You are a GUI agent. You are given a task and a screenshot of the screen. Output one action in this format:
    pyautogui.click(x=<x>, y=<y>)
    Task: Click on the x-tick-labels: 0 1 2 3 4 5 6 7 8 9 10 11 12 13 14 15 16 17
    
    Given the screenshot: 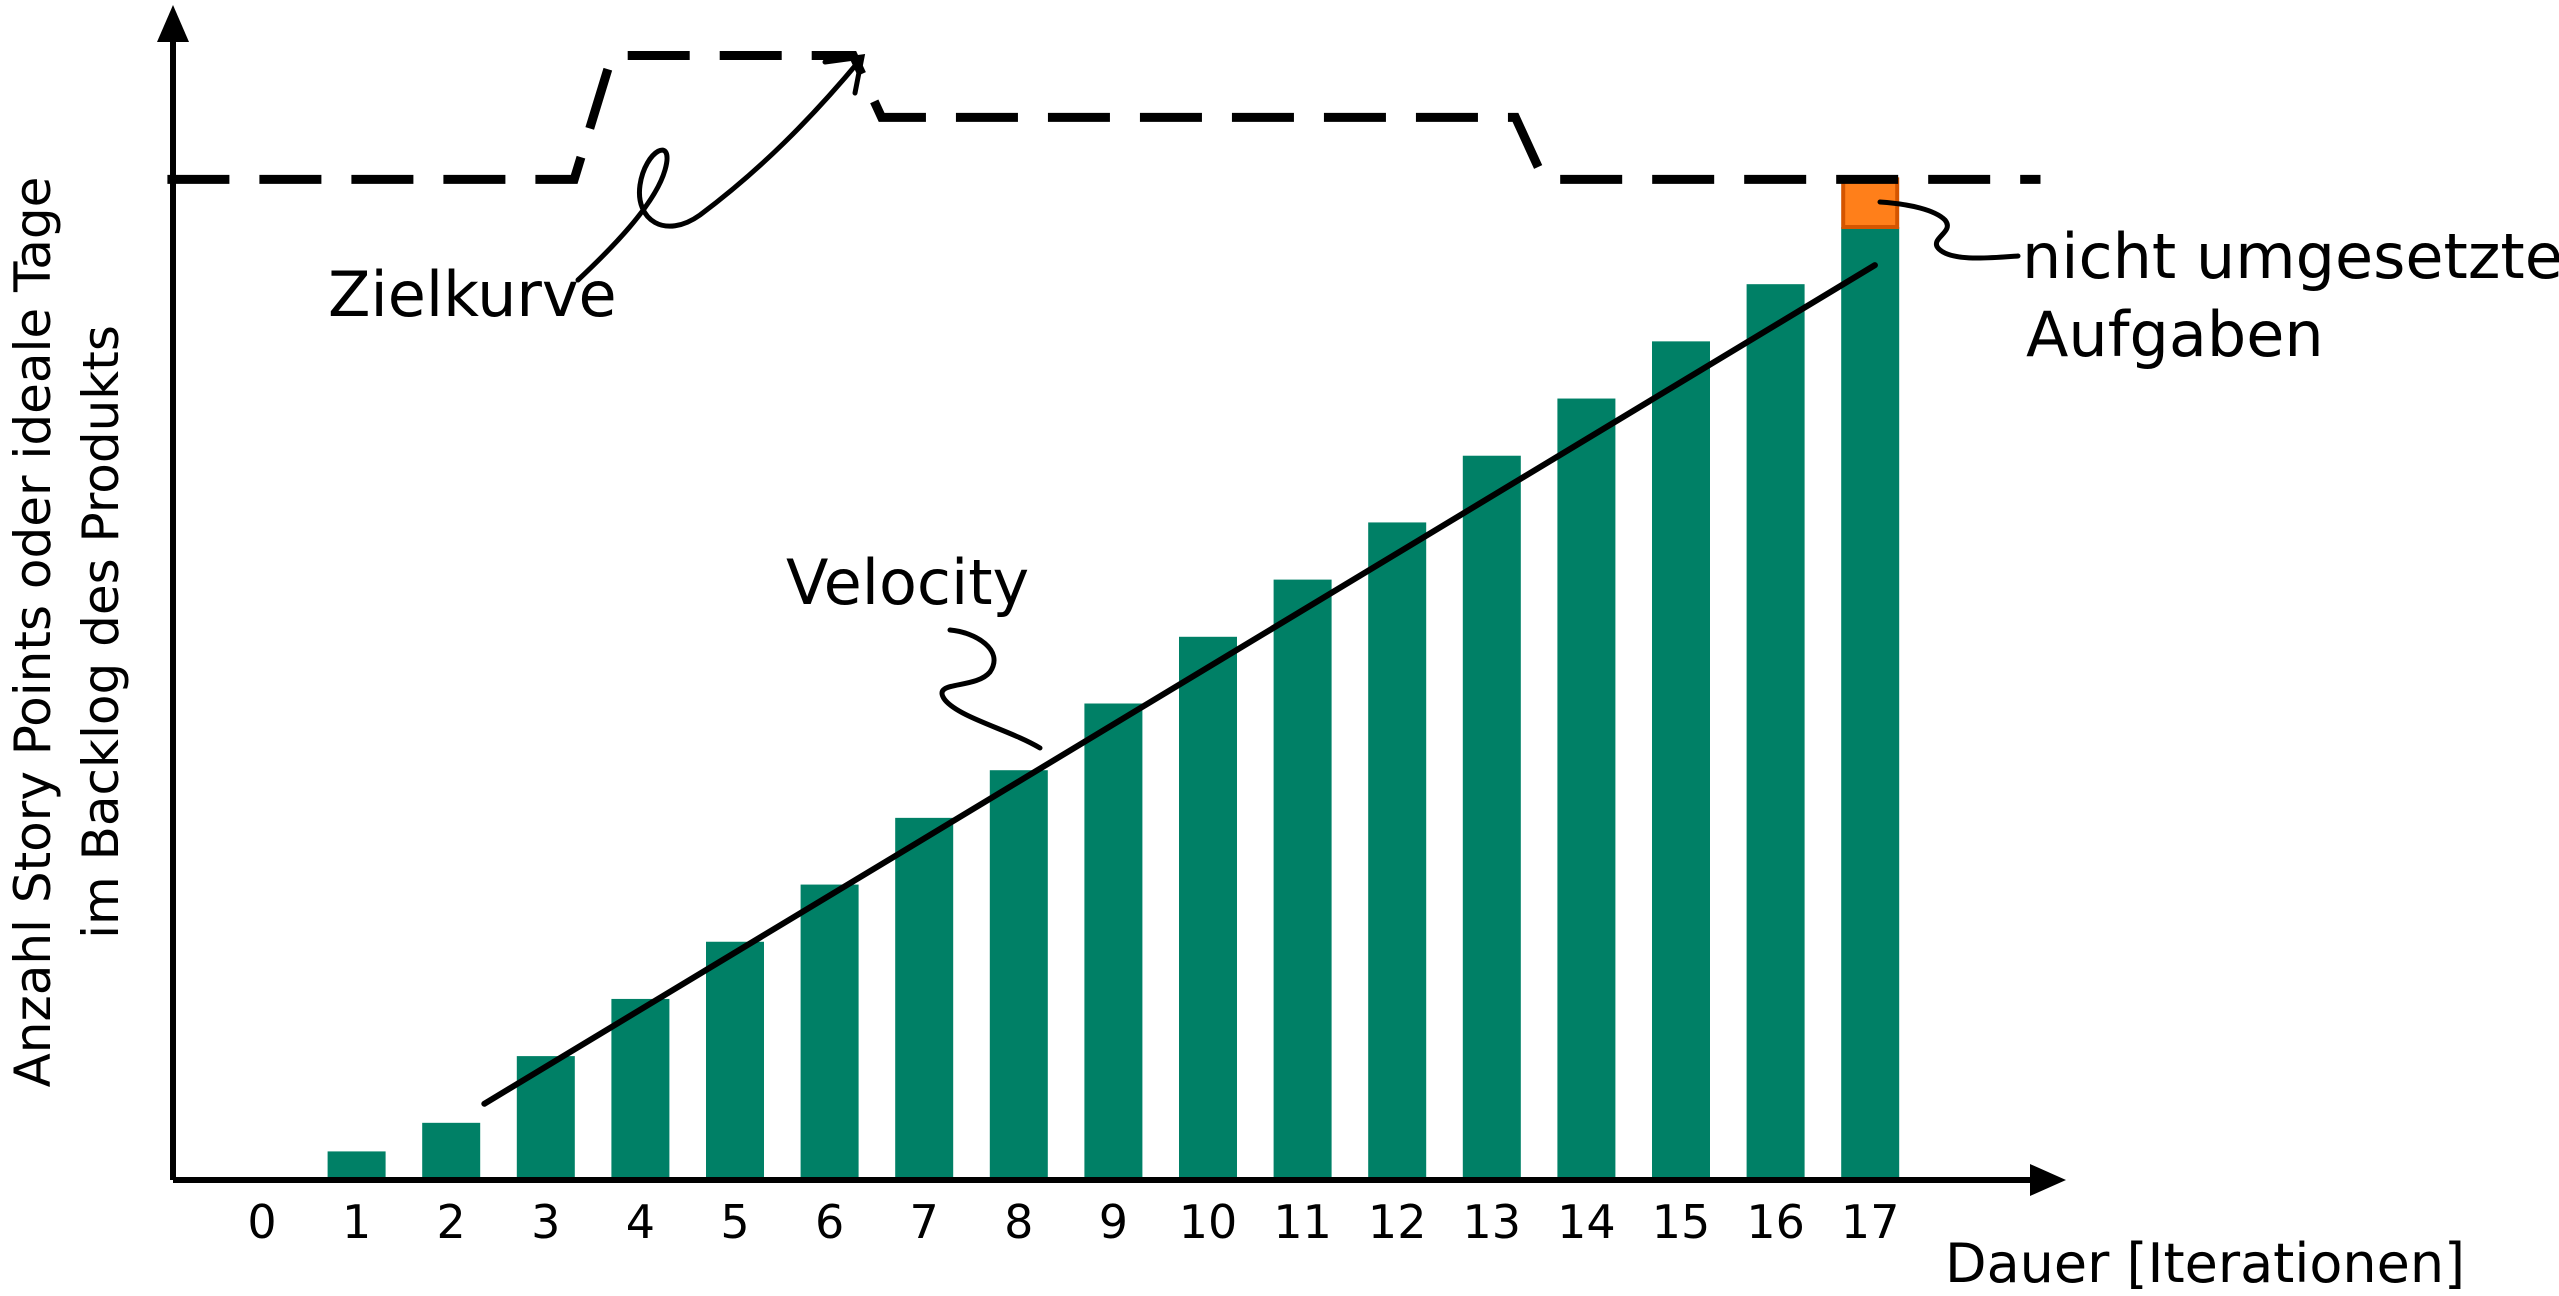 What is the action you would take?
    pyautogui.click(x=1073, y=1222)
    